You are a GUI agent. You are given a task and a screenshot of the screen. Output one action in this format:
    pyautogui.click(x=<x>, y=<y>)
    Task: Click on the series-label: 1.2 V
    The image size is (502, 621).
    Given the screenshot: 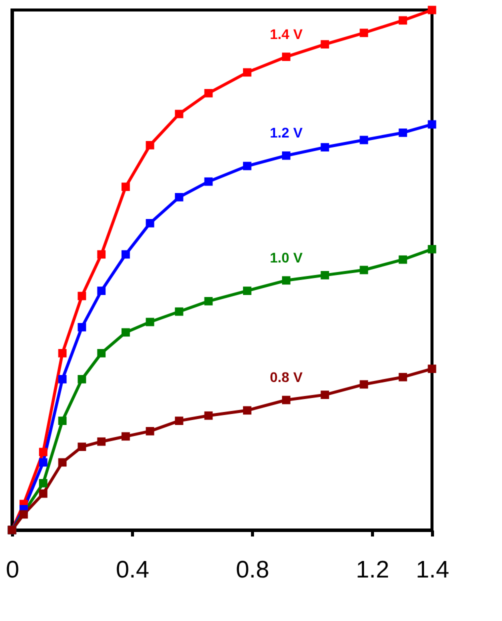 What is the action you would take?
    pyautogui.click(x=287, y=132)
    